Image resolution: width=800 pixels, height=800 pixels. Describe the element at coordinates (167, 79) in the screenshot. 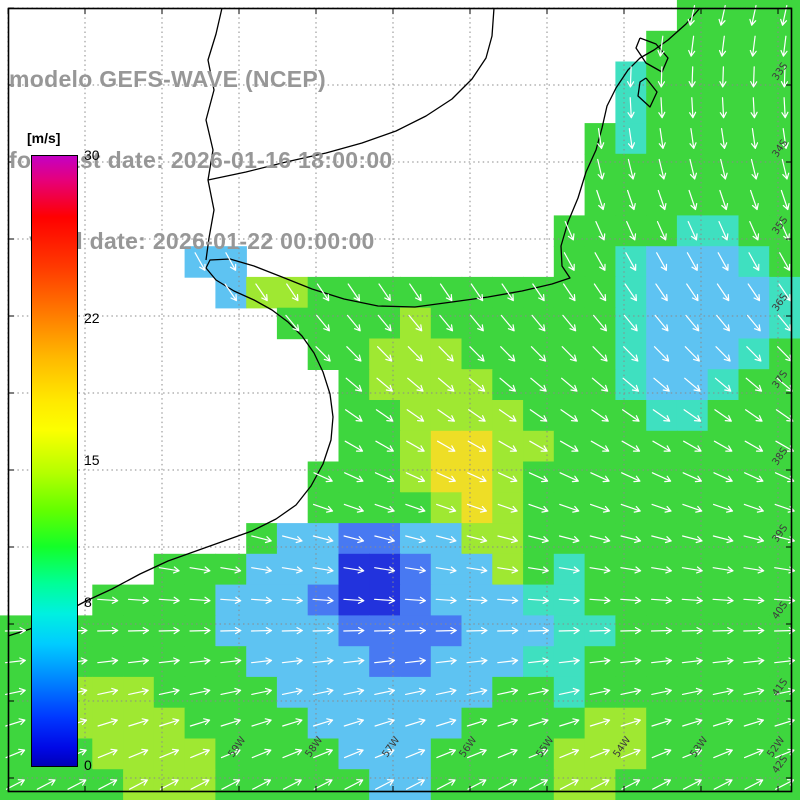

I see `model-name: modelo GEFS-WAVE (NCEP)` at that location.